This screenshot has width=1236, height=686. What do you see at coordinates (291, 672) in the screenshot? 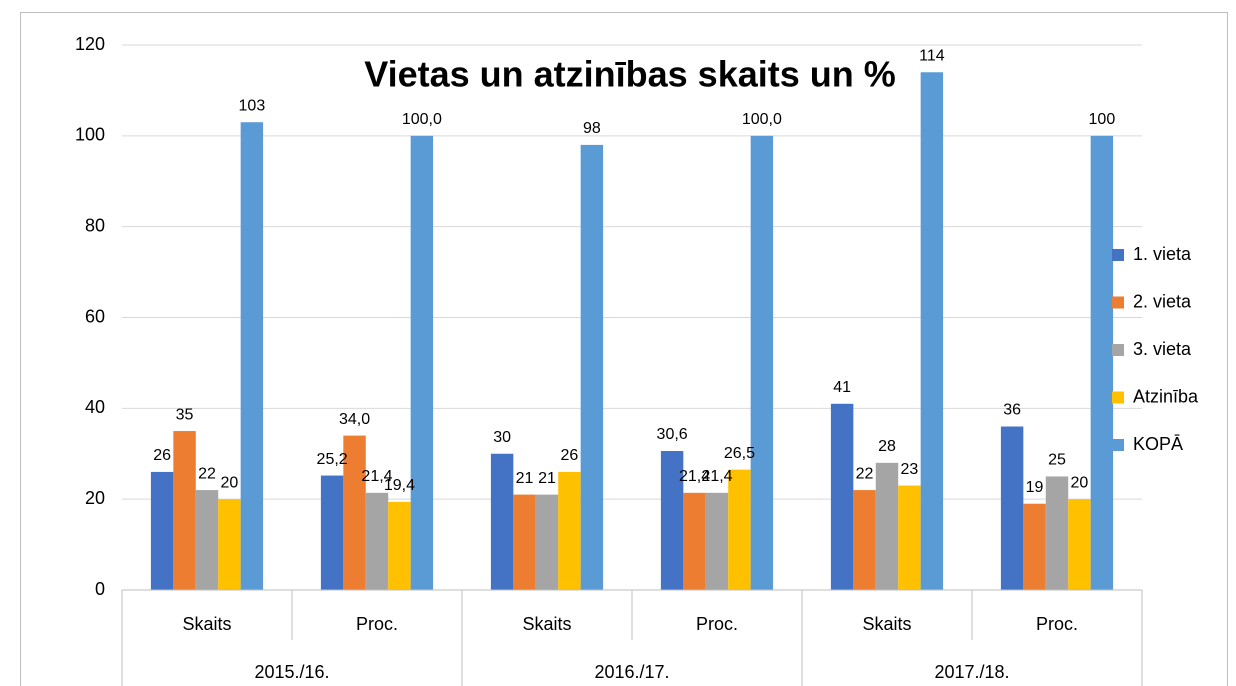
I see `x-group-label: 2015./16.` at bounding box center [291, 672].